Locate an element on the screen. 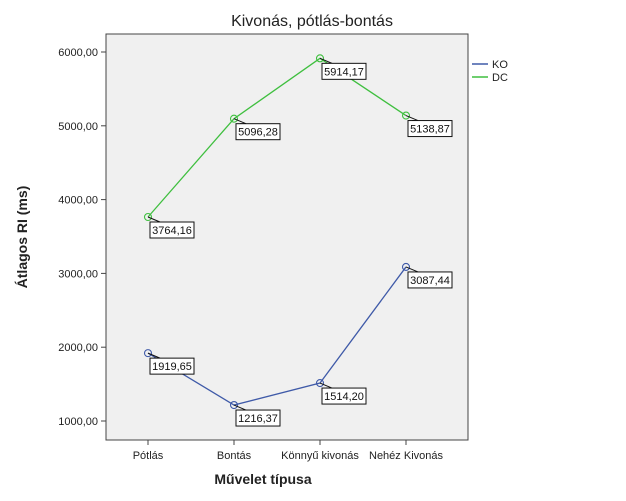 Image resolution: width=626 pixels, height=501 pixels. y-tick-label: 2000,00 is located at coordinates (78, 348).